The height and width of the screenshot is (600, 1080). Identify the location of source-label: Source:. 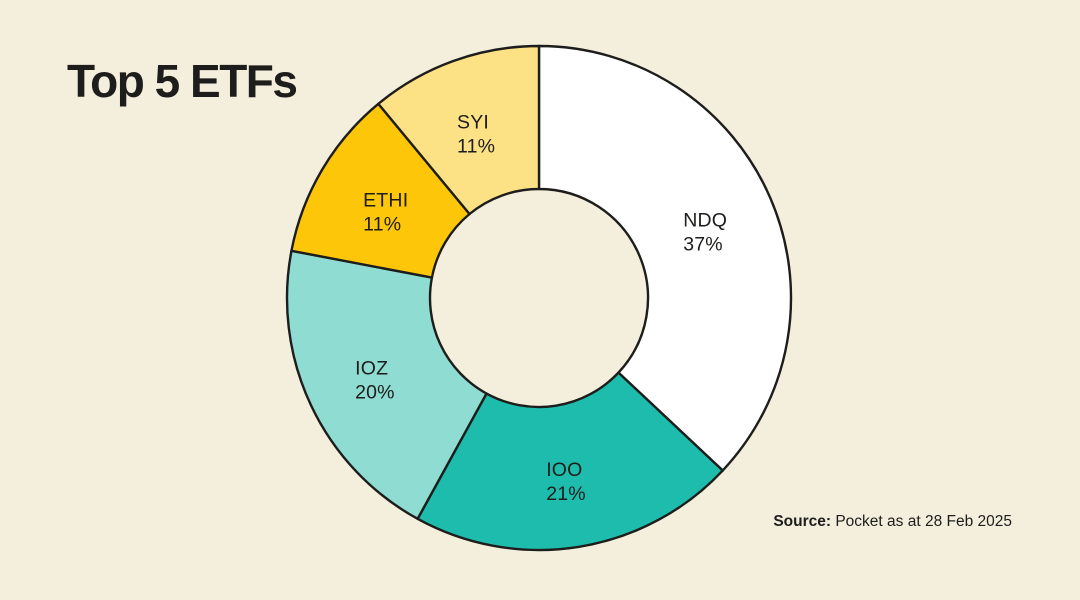
(802, 521).